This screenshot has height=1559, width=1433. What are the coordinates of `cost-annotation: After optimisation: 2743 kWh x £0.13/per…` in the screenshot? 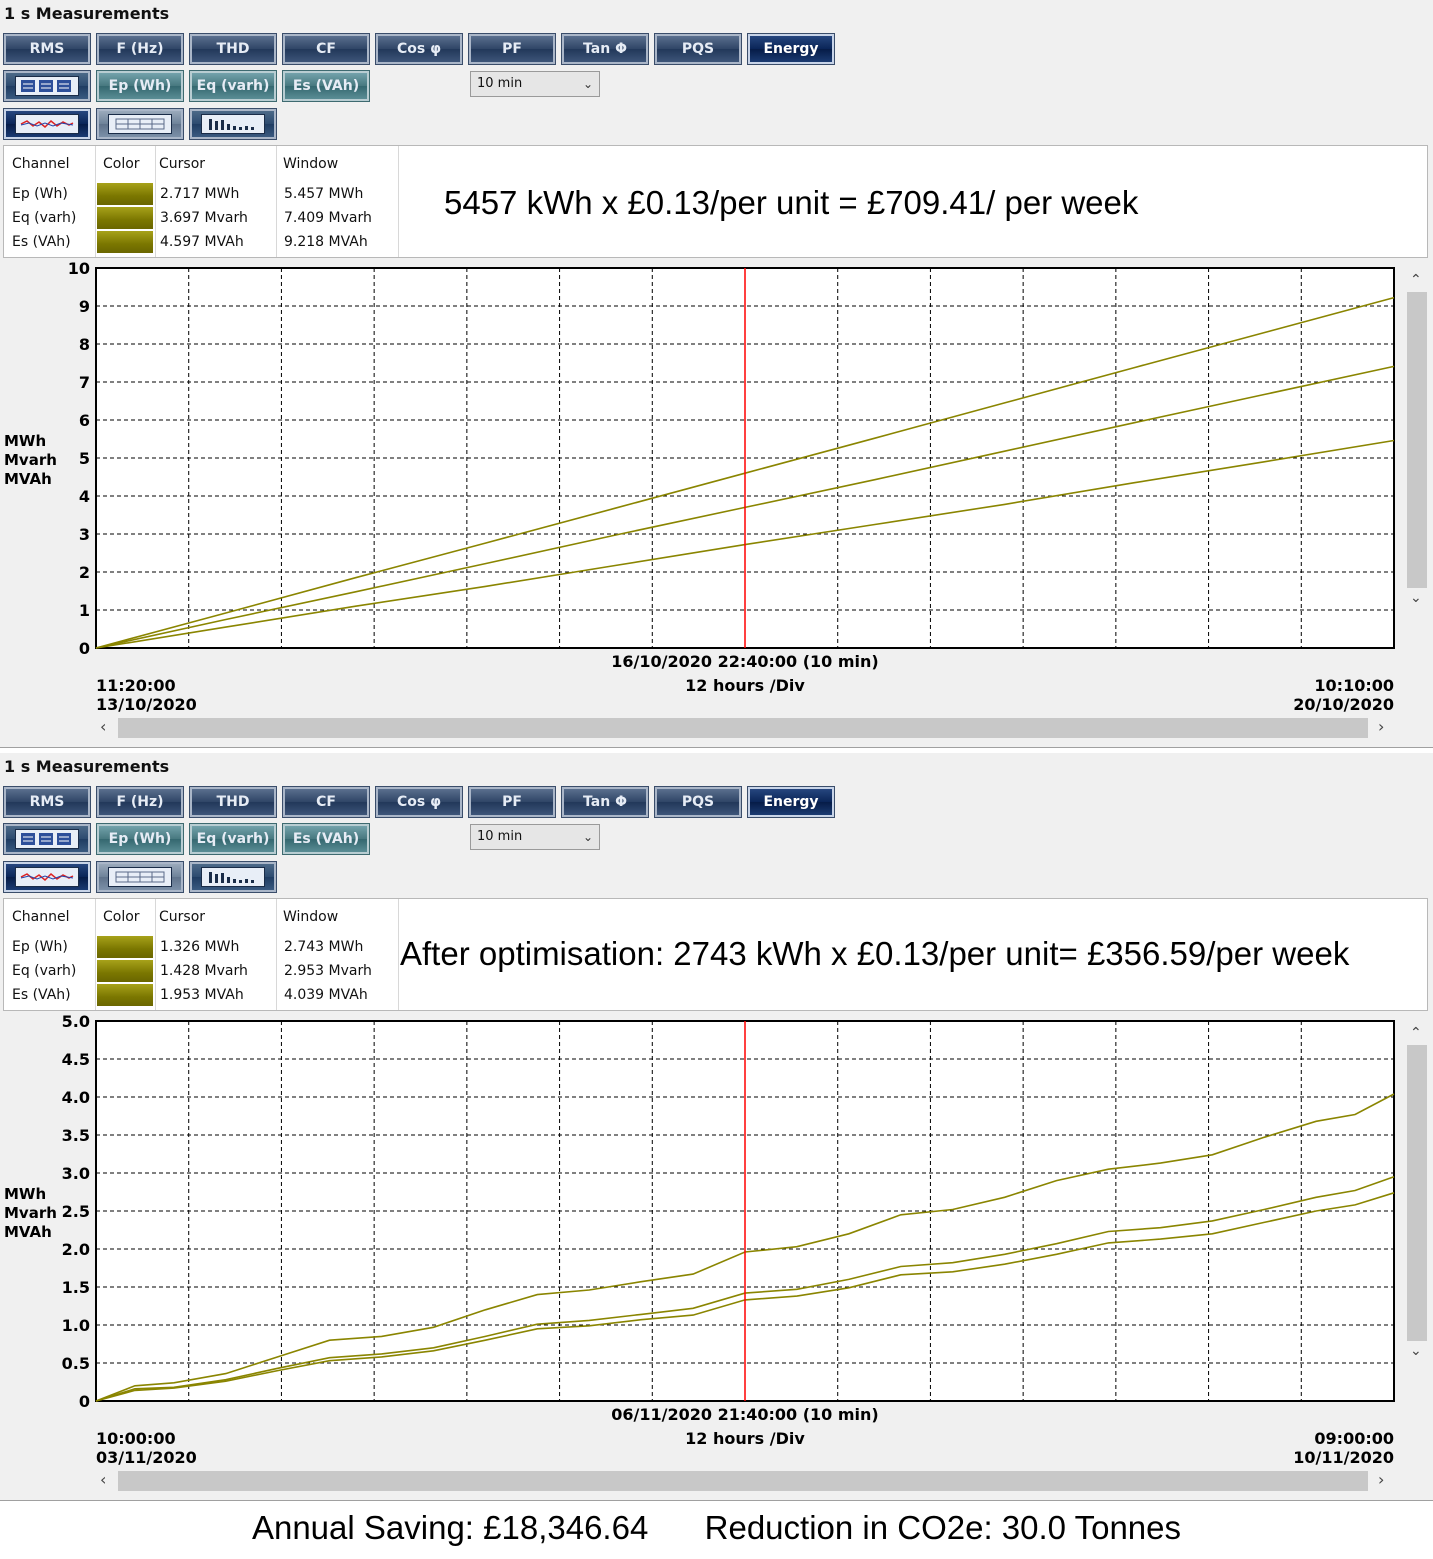 It's located at (875, 953).